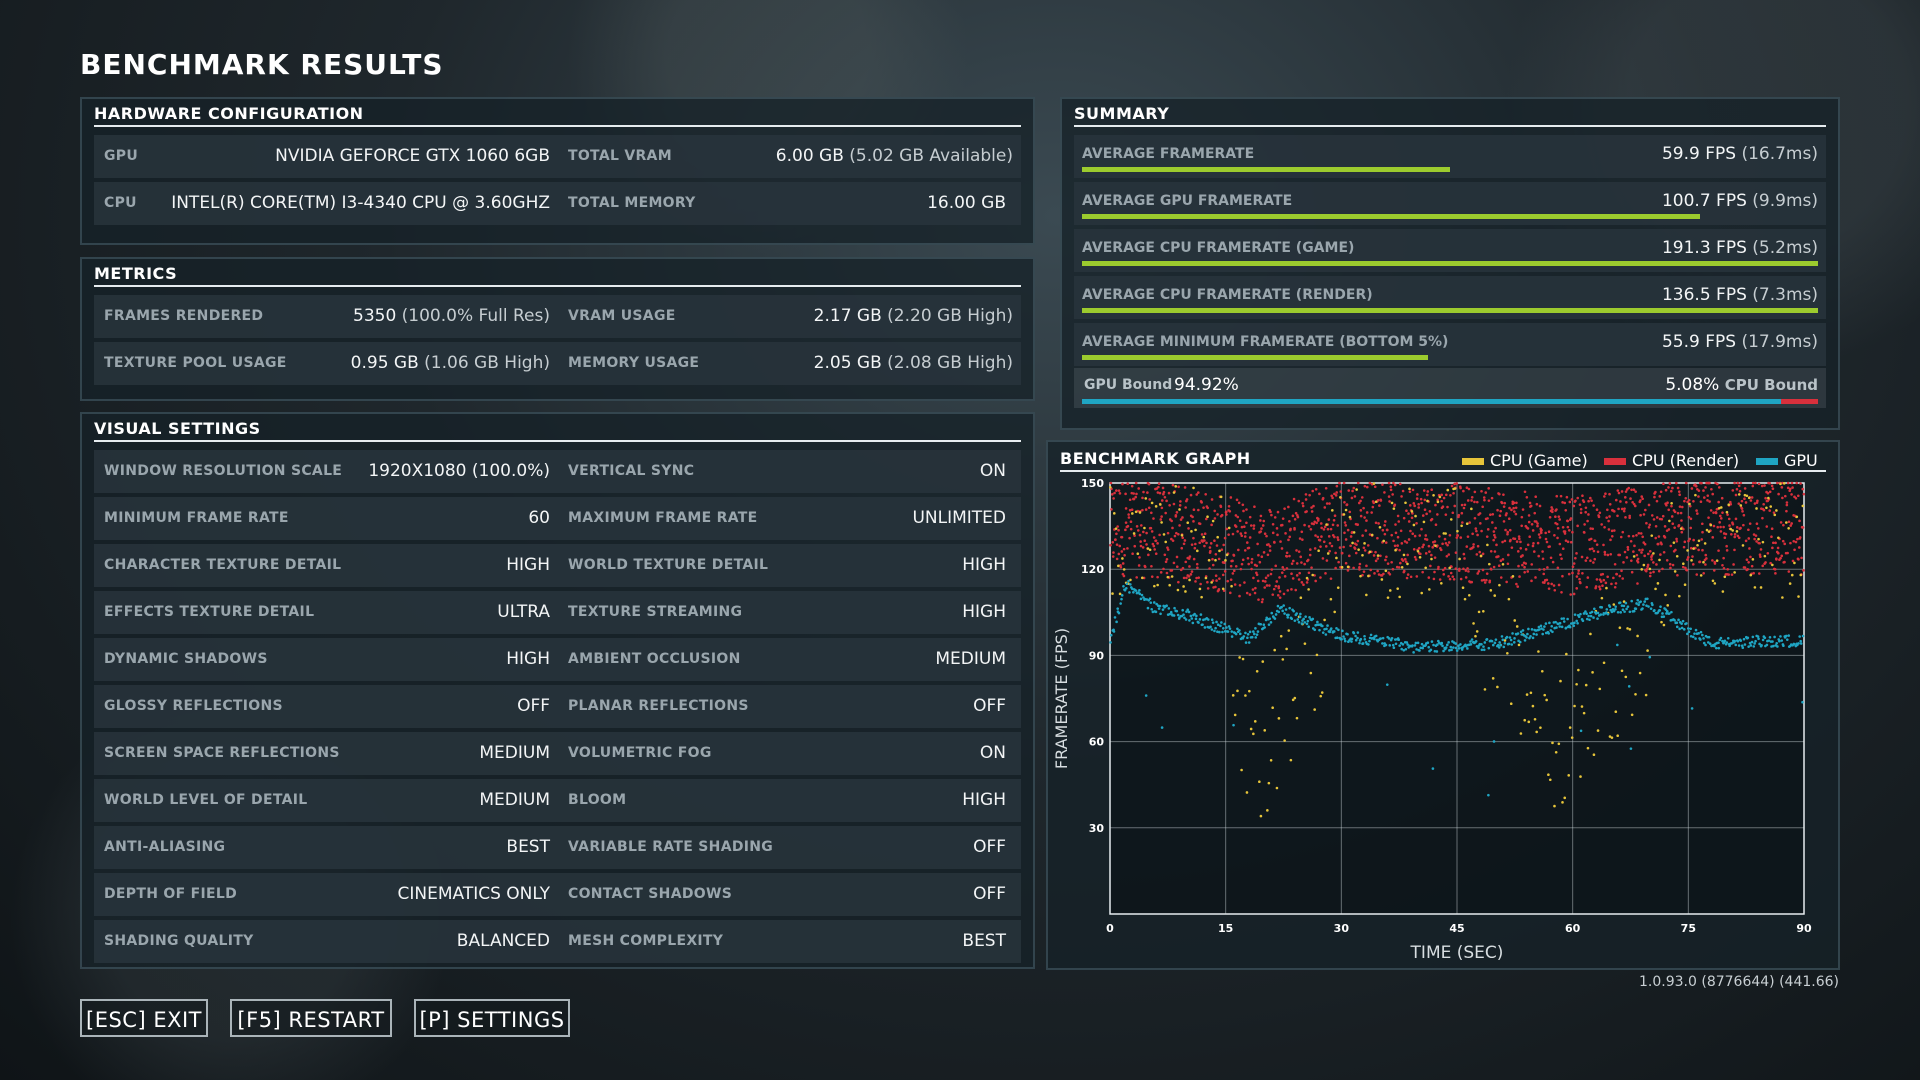 This screenshot has width=1920, height=1080. Describe the element at coordinates (179, 941) in the screenshot. I see `setting-label: SHADING QUALITY` at that location.